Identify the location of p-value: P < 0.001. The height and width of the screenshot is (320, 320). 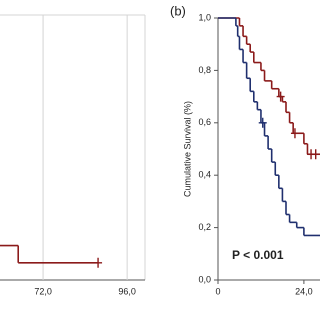
(258, 255).